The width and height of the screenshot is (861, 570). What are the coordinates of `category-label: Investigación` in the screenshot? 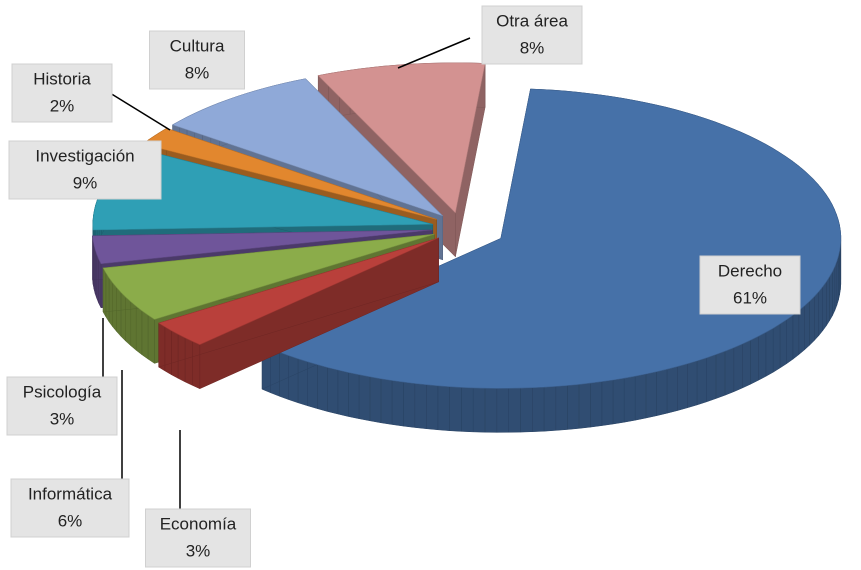 It's located at (84, 155).